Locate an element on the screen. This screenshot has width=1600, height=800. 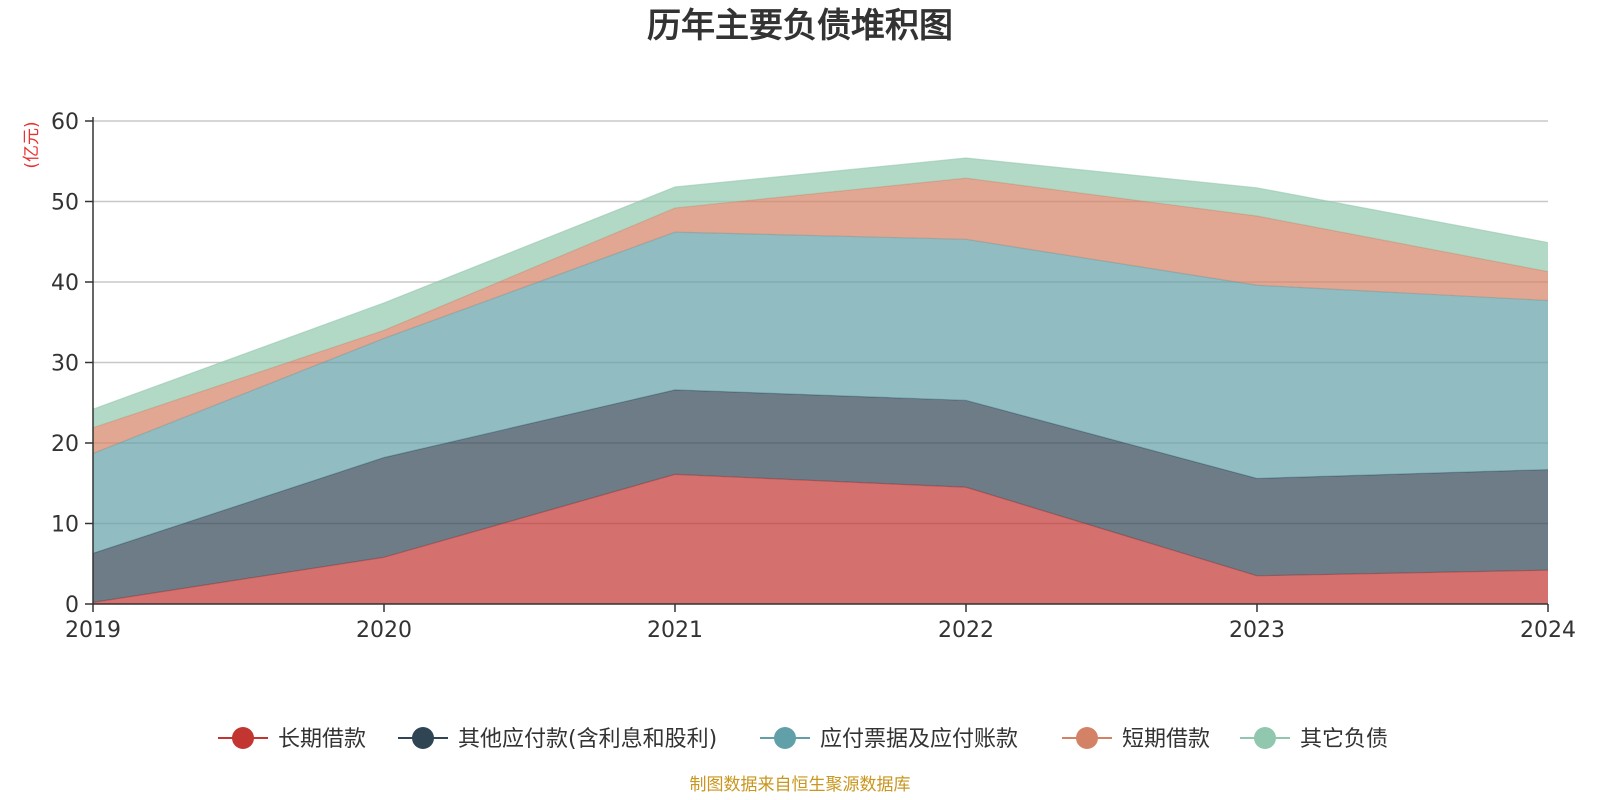
legend-item-4: 其它负债 is located at coordinates (1314, 739).